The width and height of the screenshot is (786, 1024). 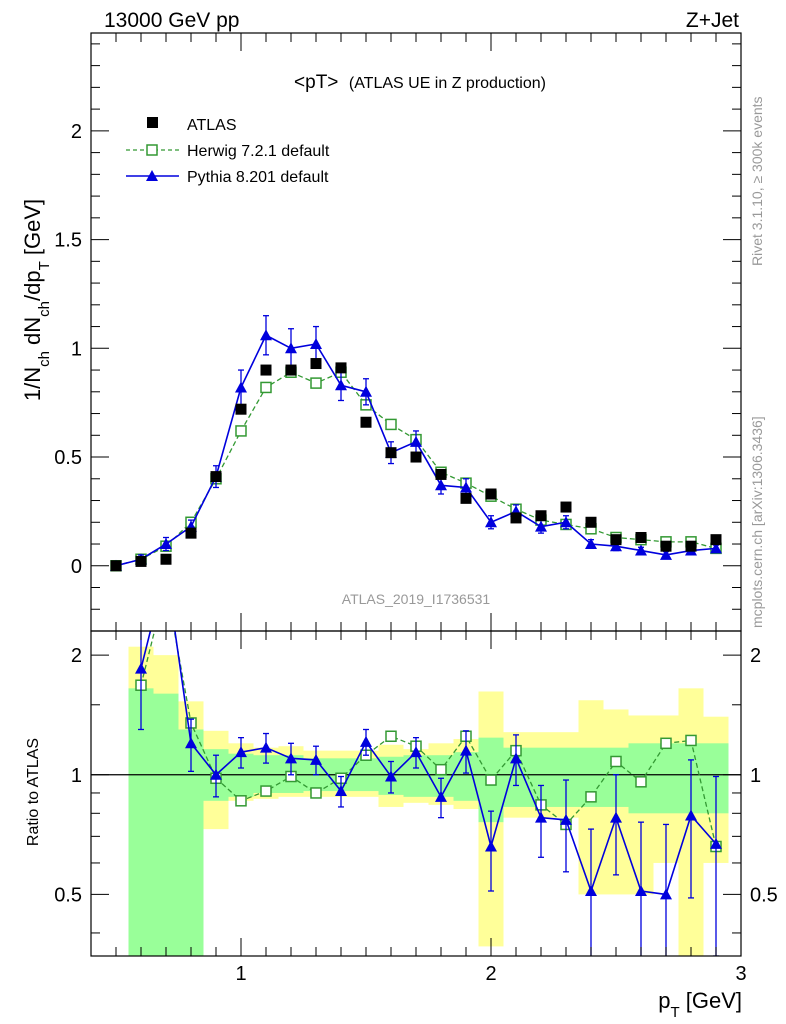 I want to click on ratio-ytick-label-right: 0.5, so click(x=764, y=895).